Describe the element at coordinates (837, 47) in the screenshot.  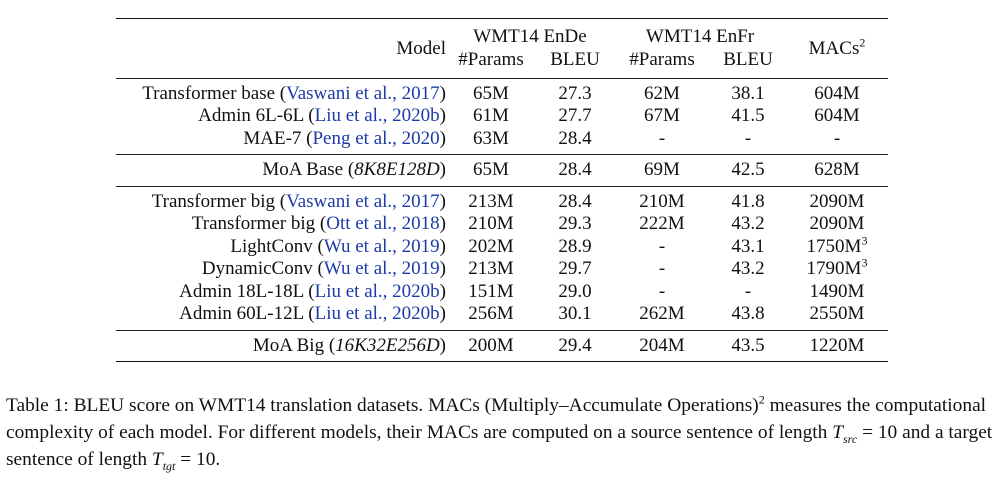
I see `header-macs: MACs2` at that location.